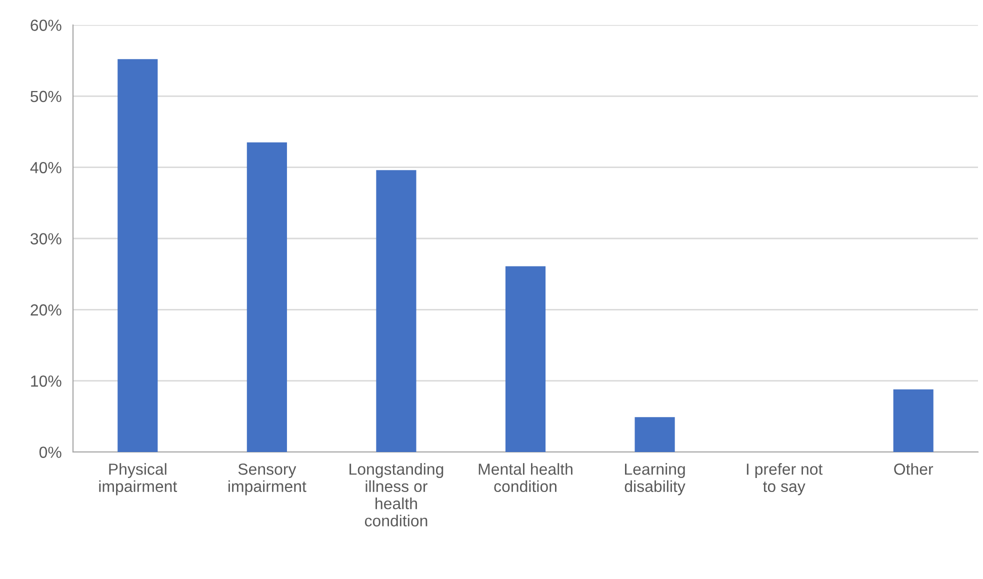 The image size is (983, 579). Describe the element at coordinates (46, 25) in the screenshot. I see `y-tick-label: 60%` at that location.